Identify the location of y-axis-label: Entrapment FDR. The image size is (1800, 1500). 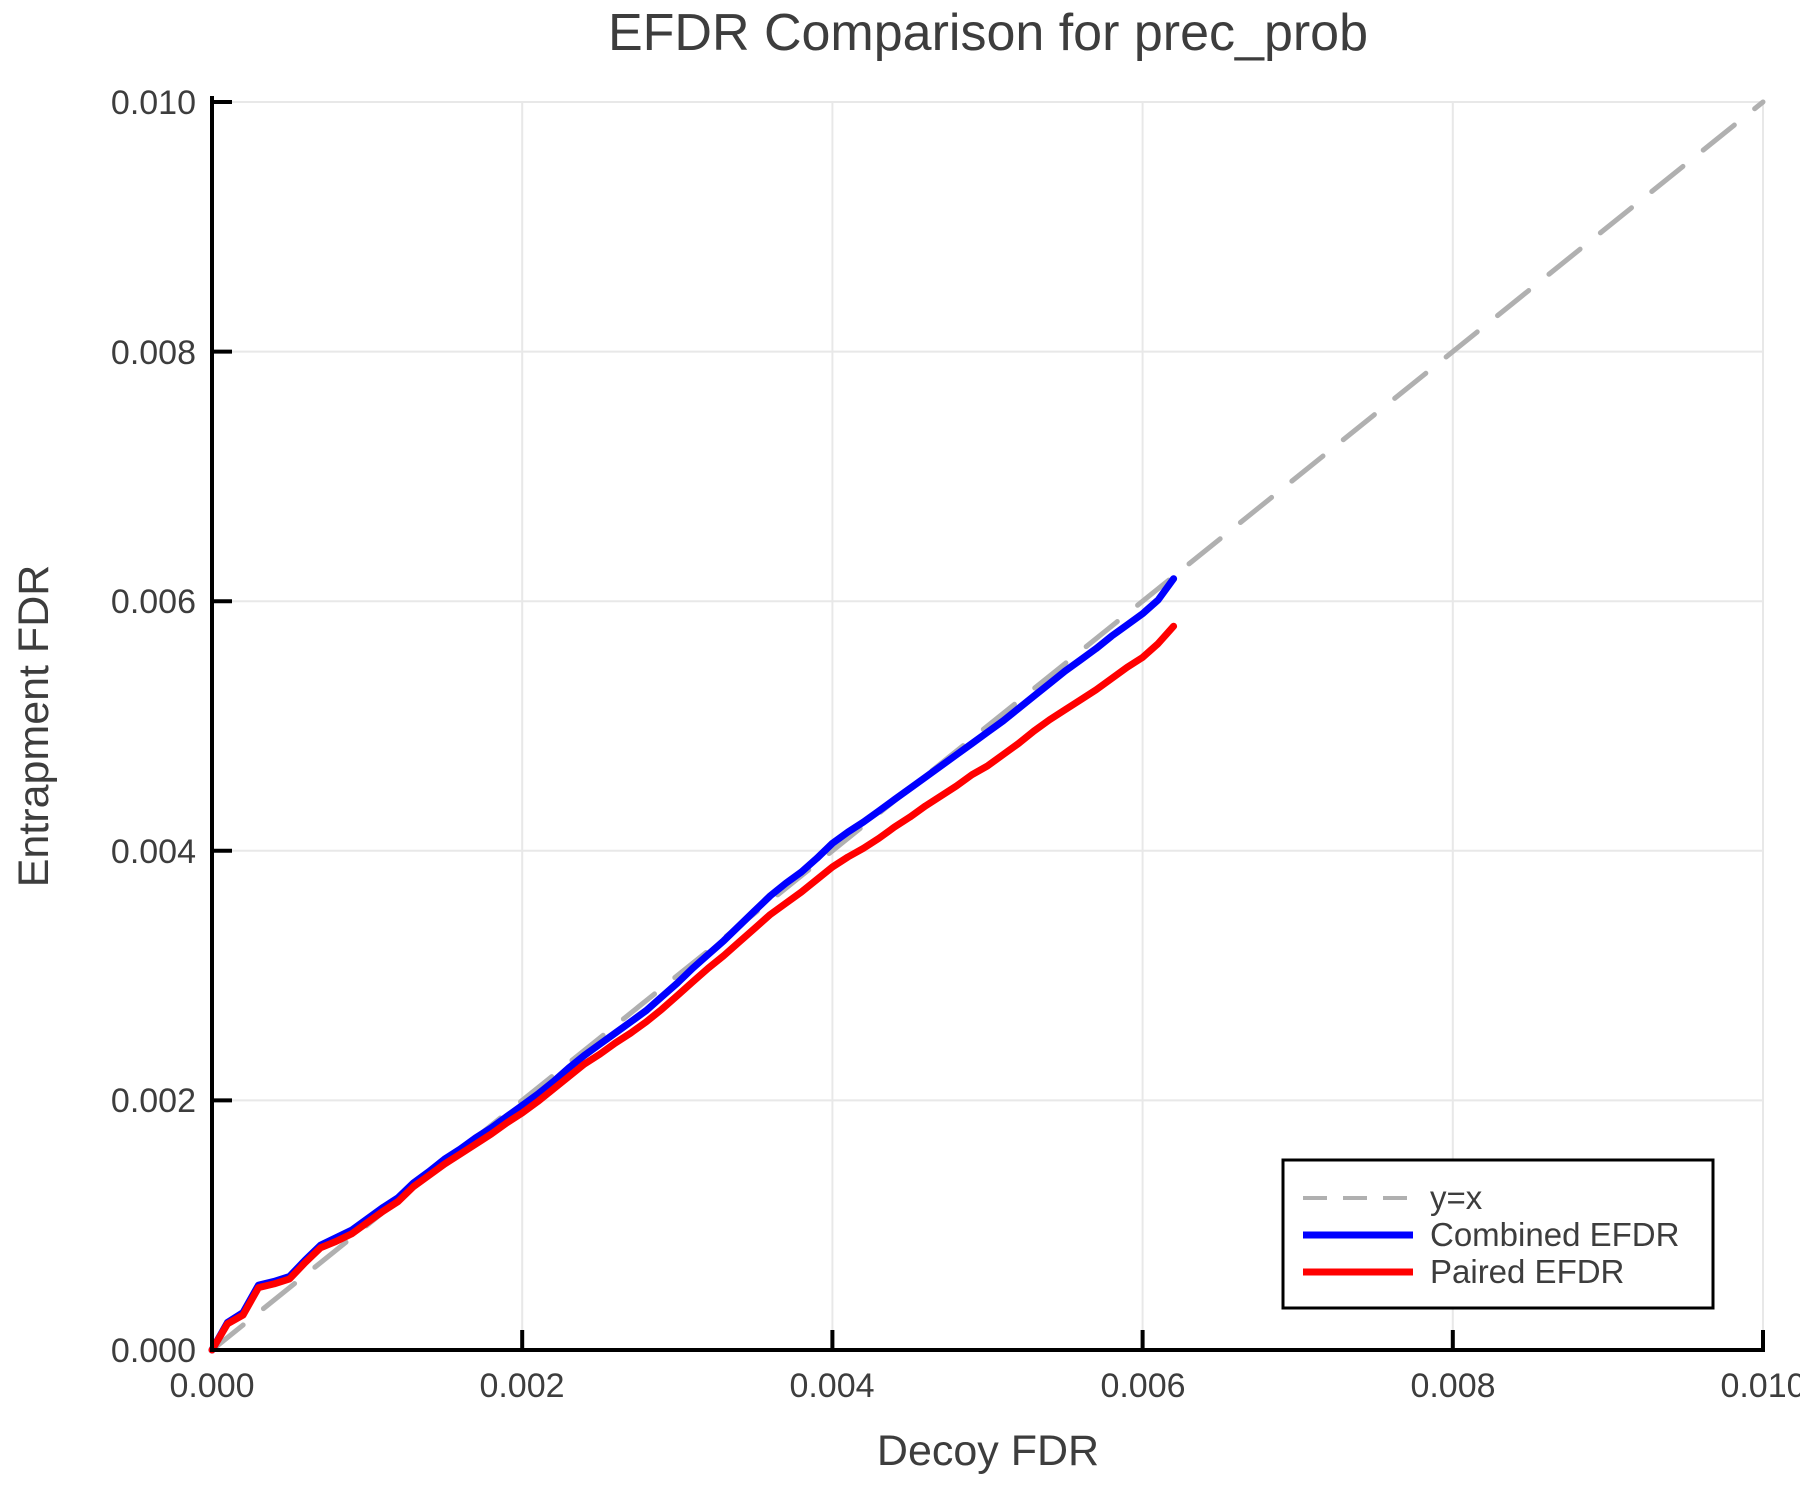
(34, 726).